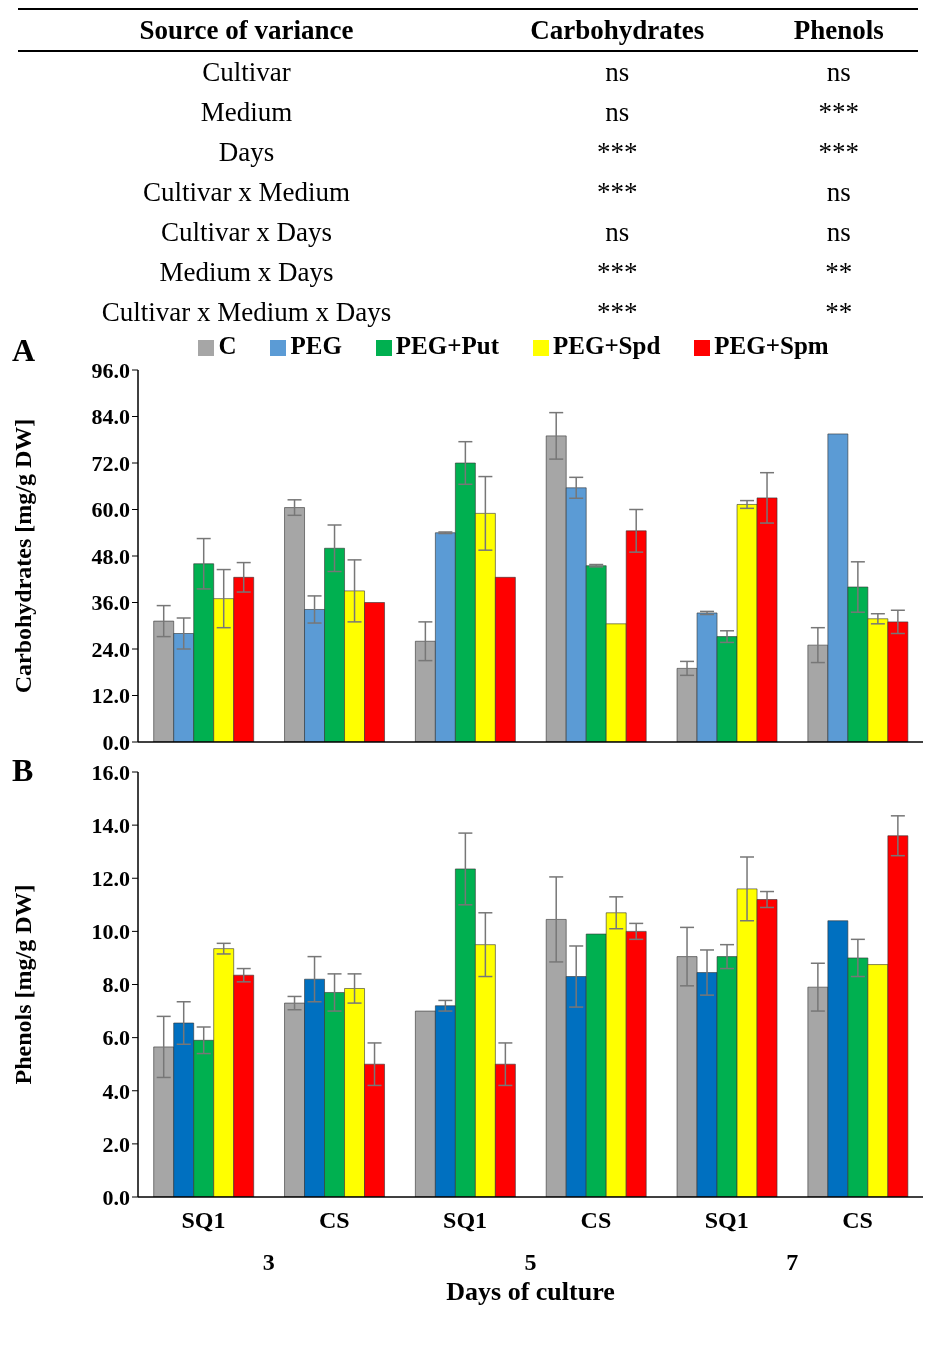 The image size is (940, 1370). What do you see at coordinates (771, 345) in the screenshot?
I see `legend-label: PEG+Spm` at bounding box center [771, 345].